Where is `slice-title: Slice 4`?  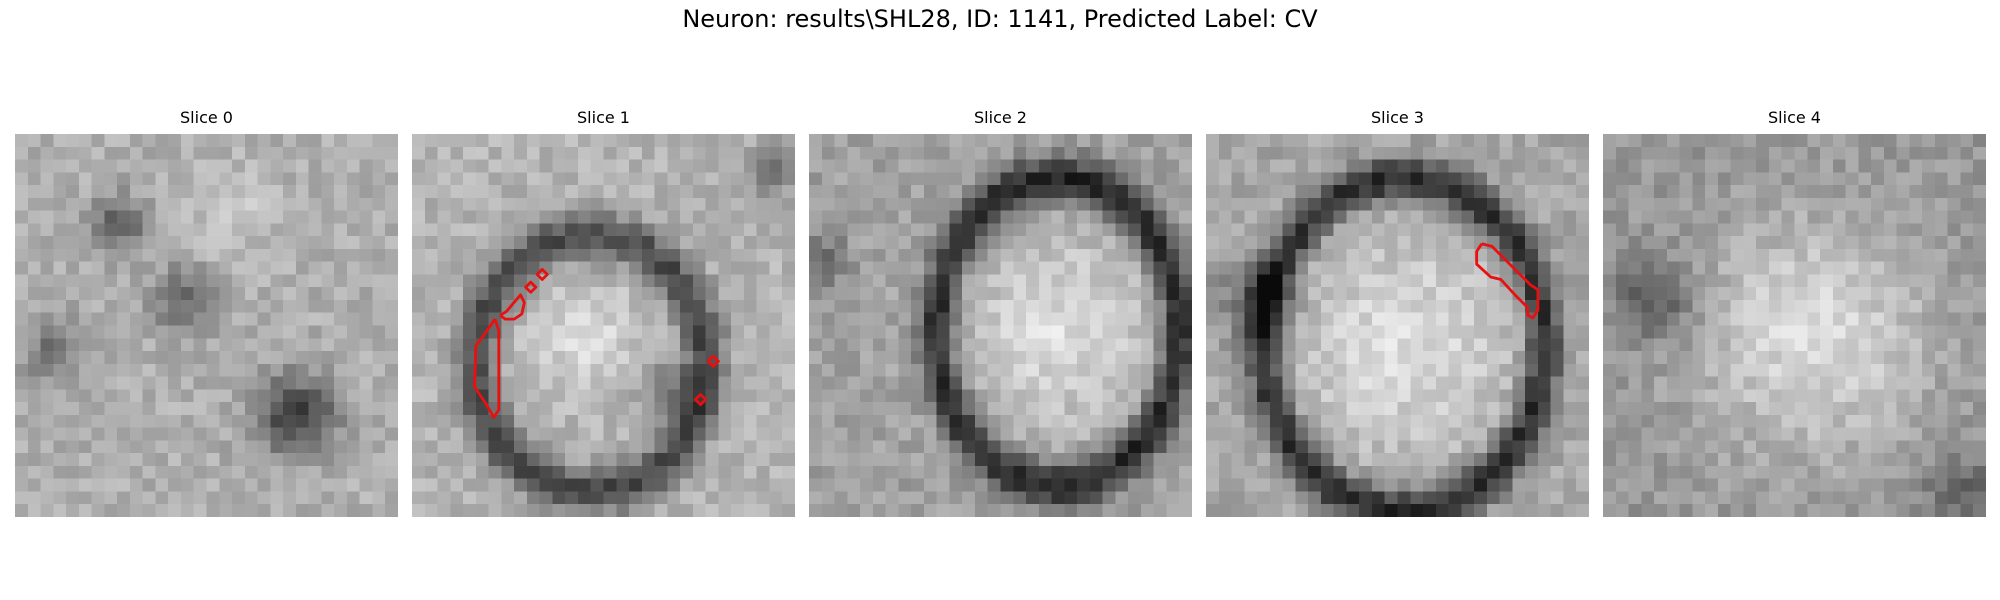
slice-title: Slice 4 is located at coordinates (1794, 117).